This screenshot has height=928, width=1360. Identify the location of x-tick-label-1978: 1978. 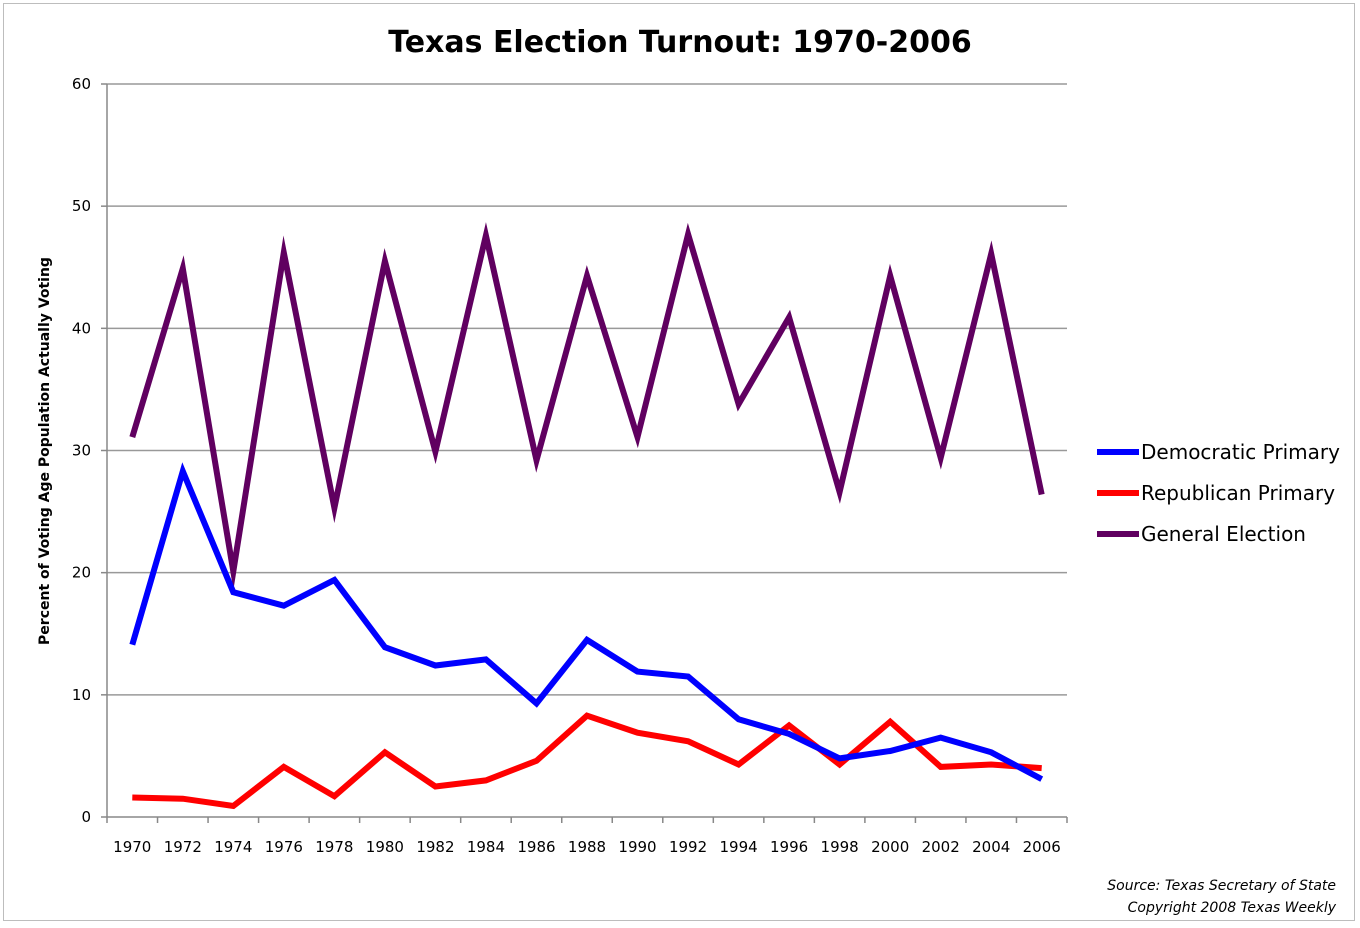
(334, 847).